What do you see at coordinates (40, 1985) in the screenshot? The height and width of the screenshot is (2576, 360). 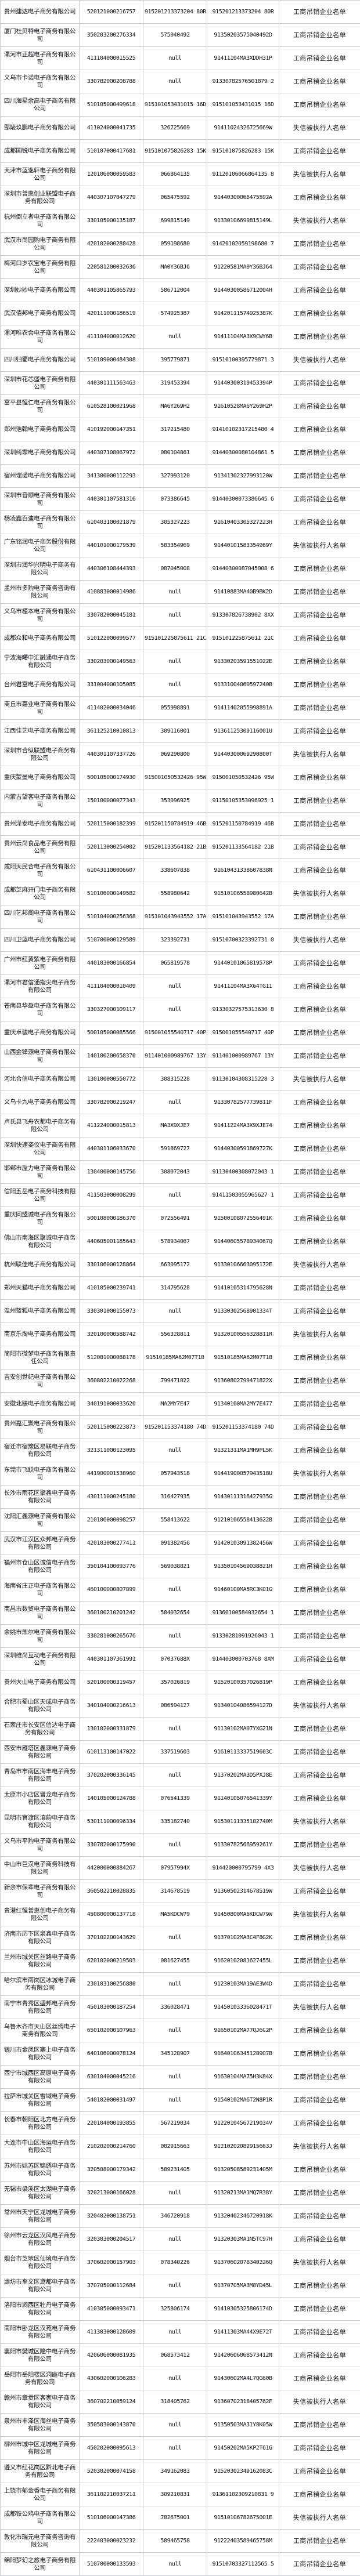 I see `cell-company-name: 哈尔滨市南岗区冰城电子商务有限公司` at bounding box center [40, 1985].